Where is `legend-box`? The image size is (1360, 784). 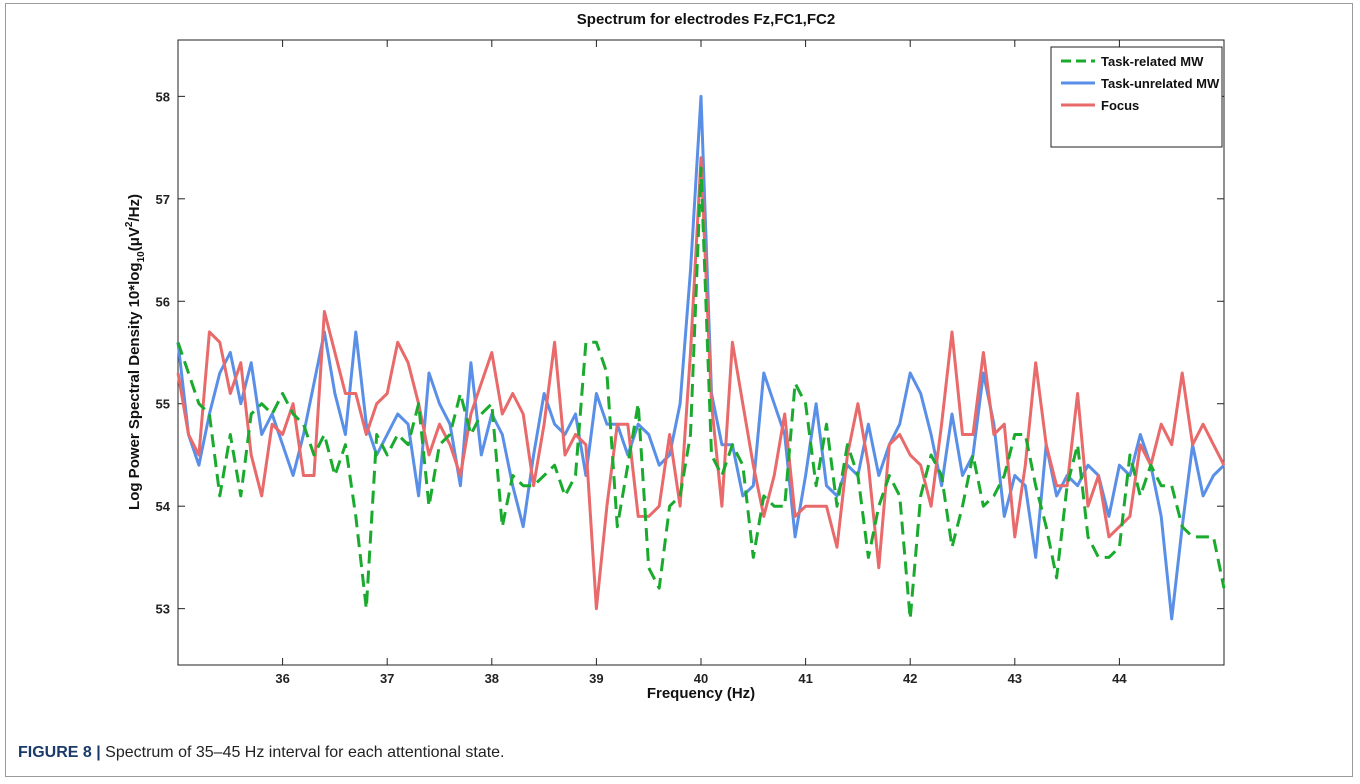
legend-box is located at coordinates (1136, 97).